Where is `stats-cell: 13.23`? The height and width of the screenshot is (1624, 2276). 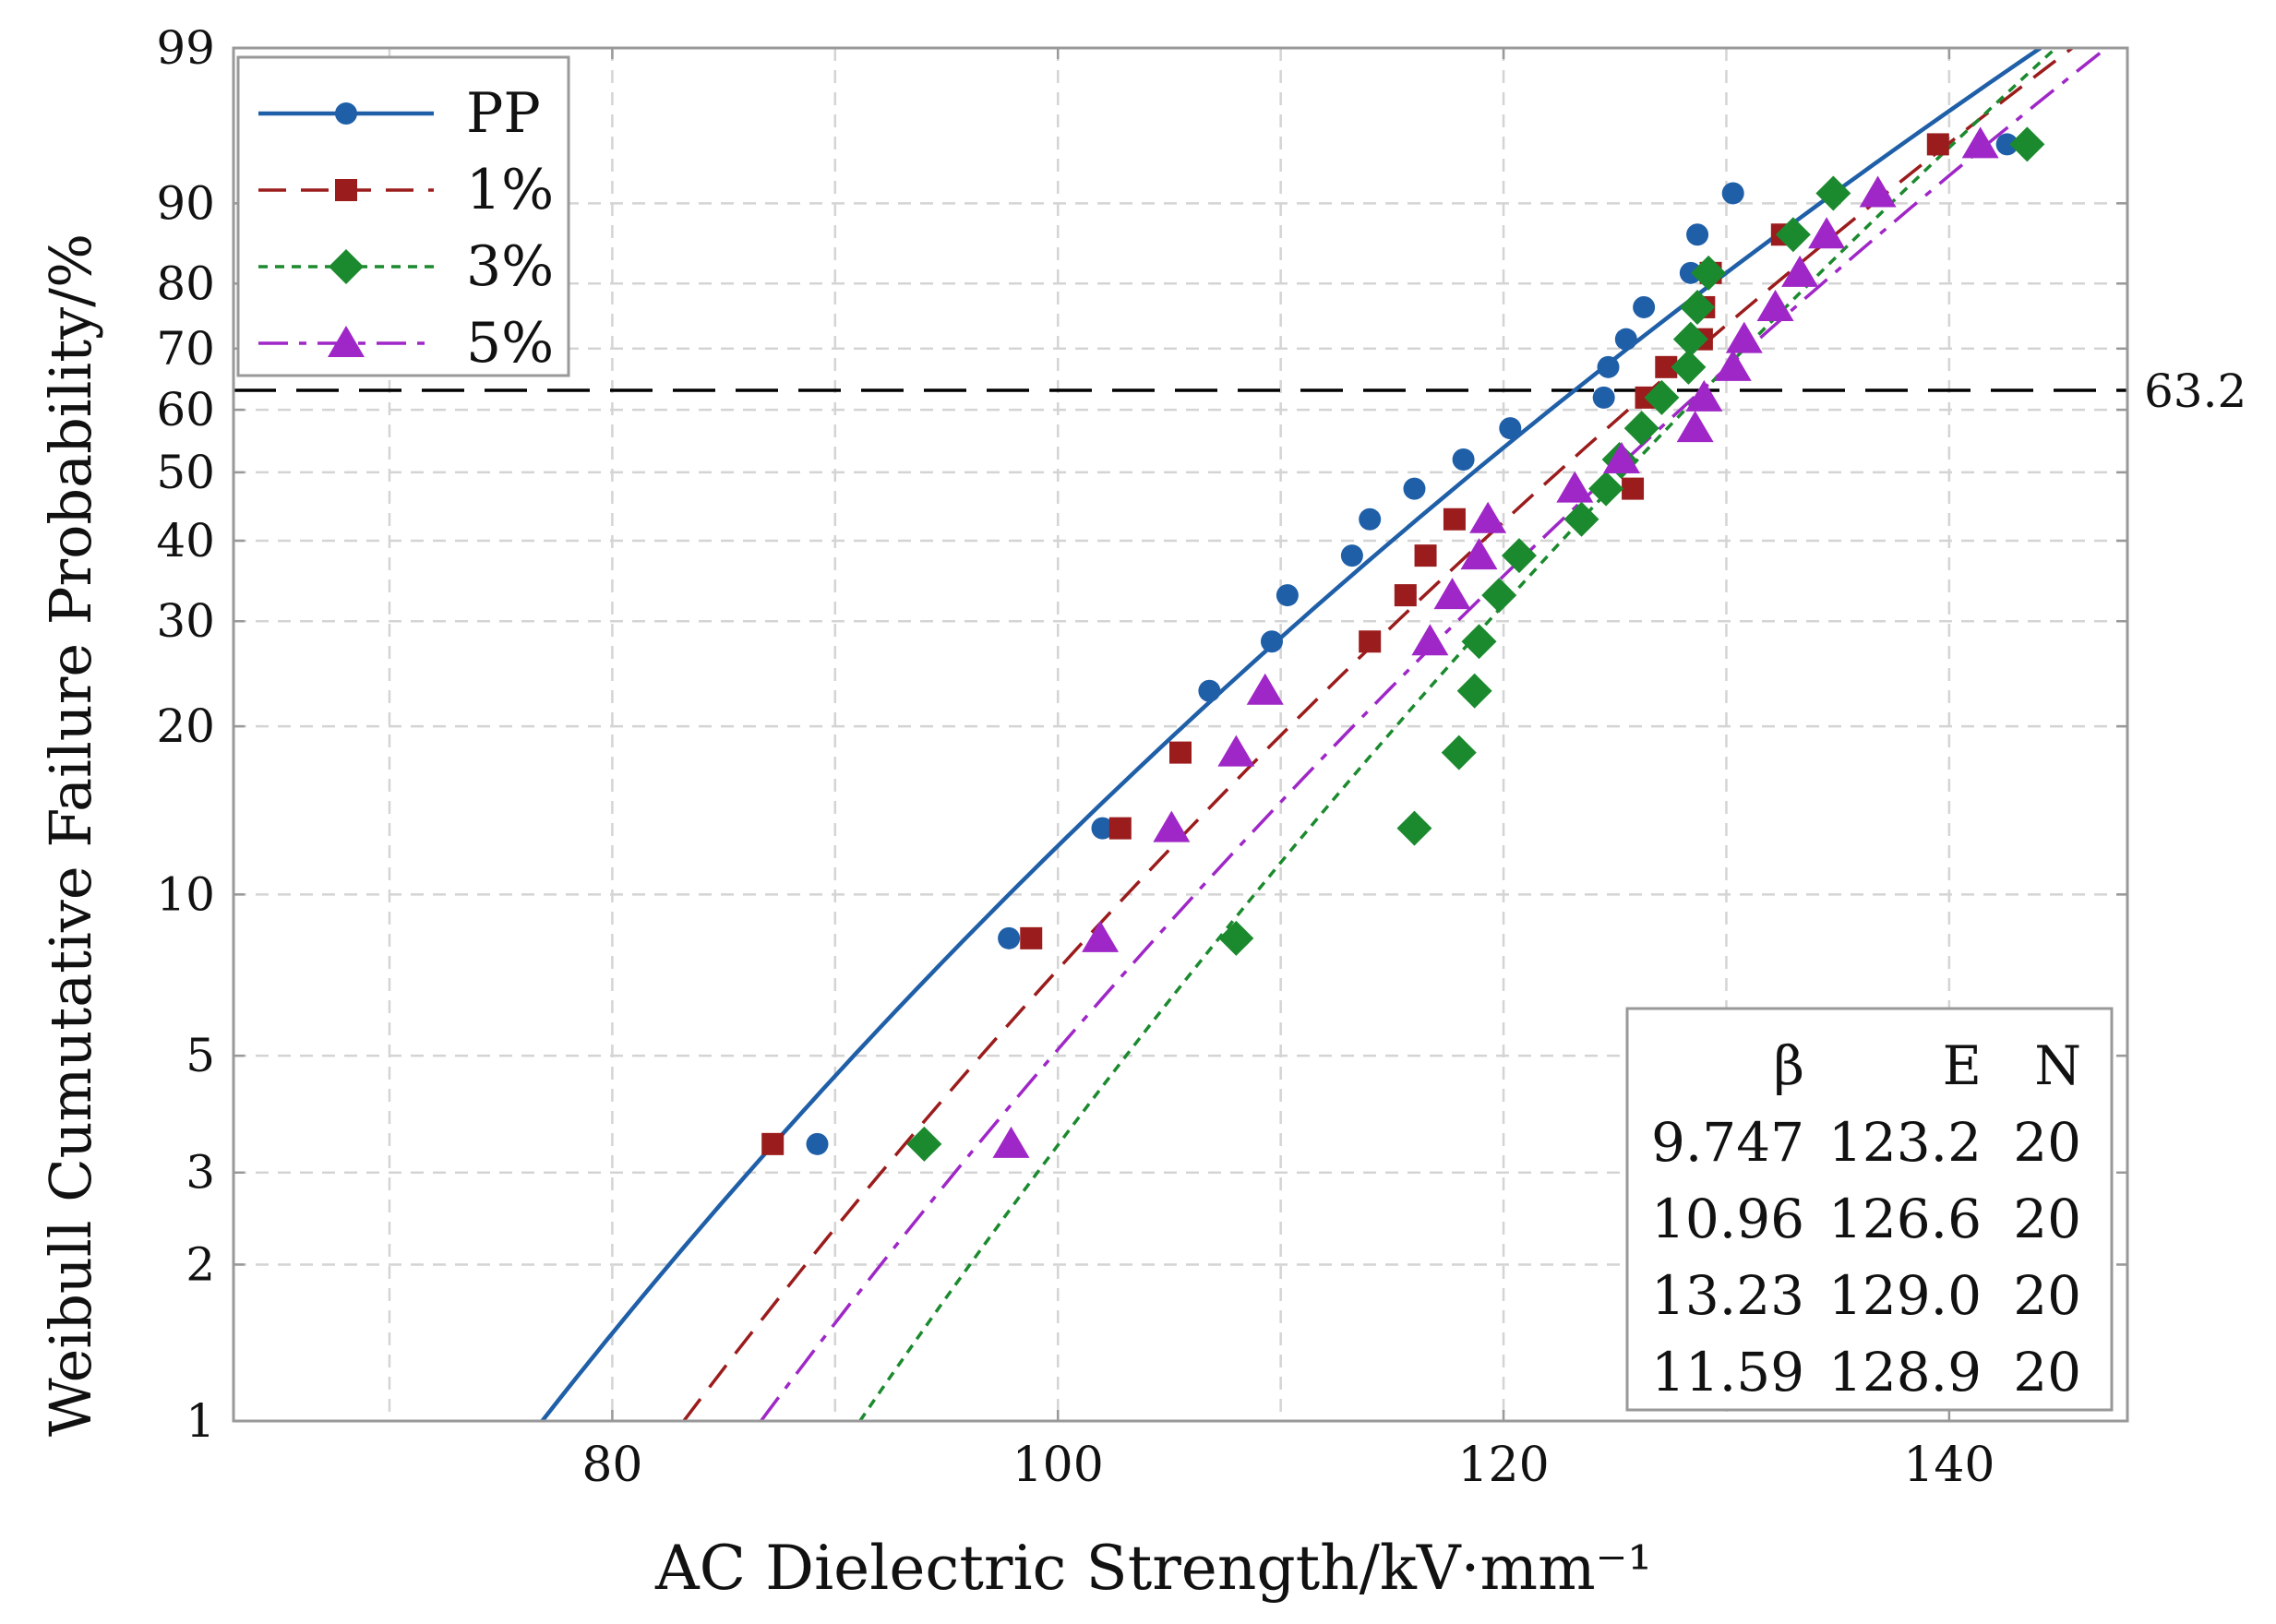
stats-cell: 13.23 is located at coordinates (1727, 1295).